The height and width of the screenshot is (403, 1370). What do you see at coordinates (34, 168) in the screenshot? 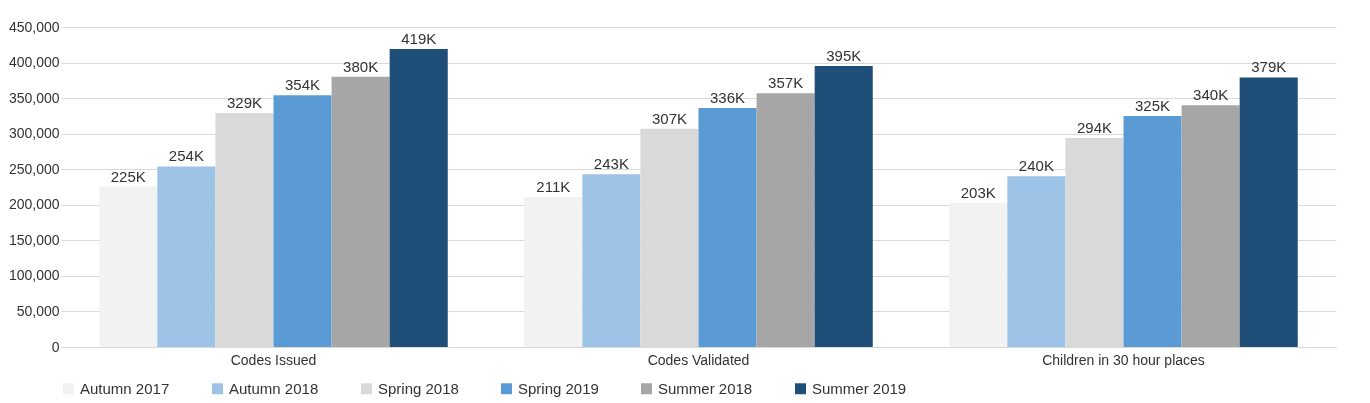
I see `y-tick-label: 250,000` at bounding box center [34, 168].